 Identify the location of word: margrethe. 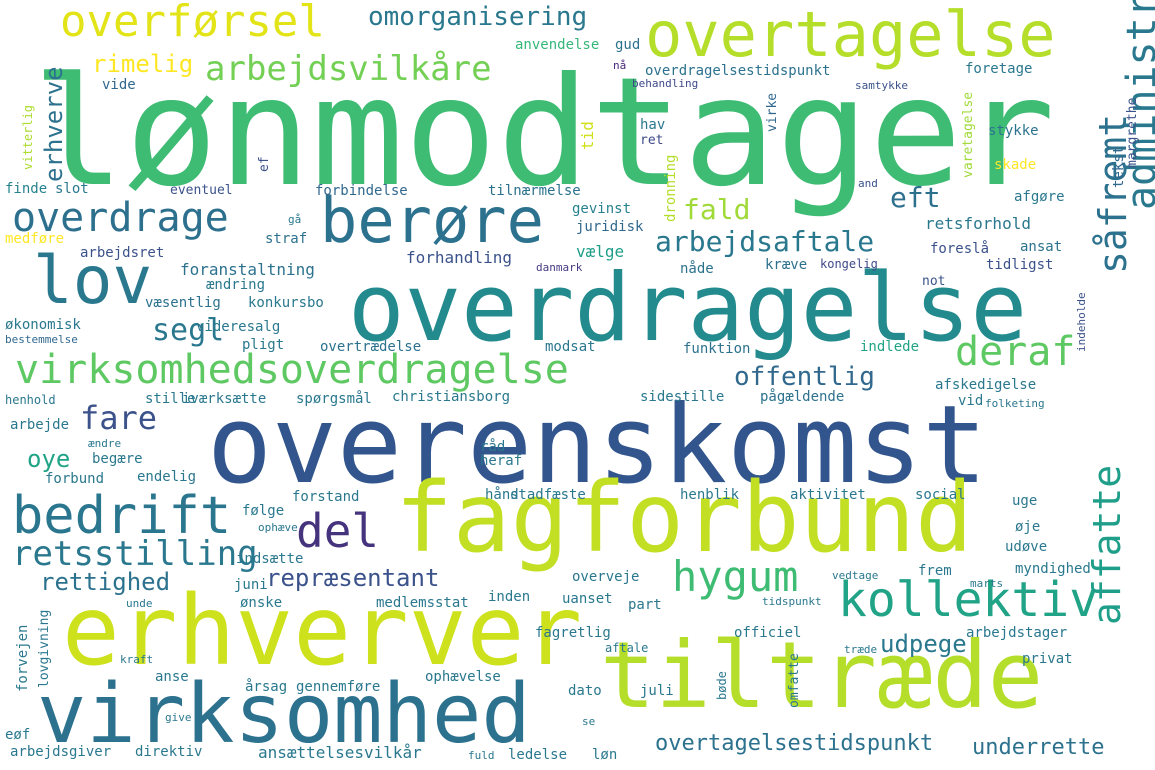
(1132, 132).